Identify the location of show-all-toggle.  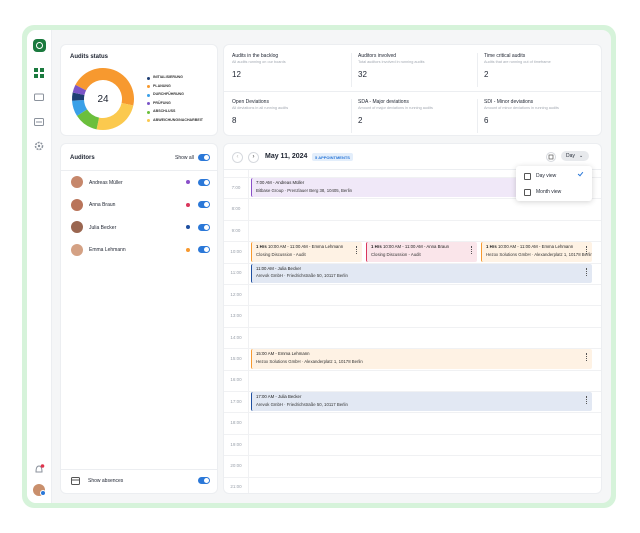
(204, 157).